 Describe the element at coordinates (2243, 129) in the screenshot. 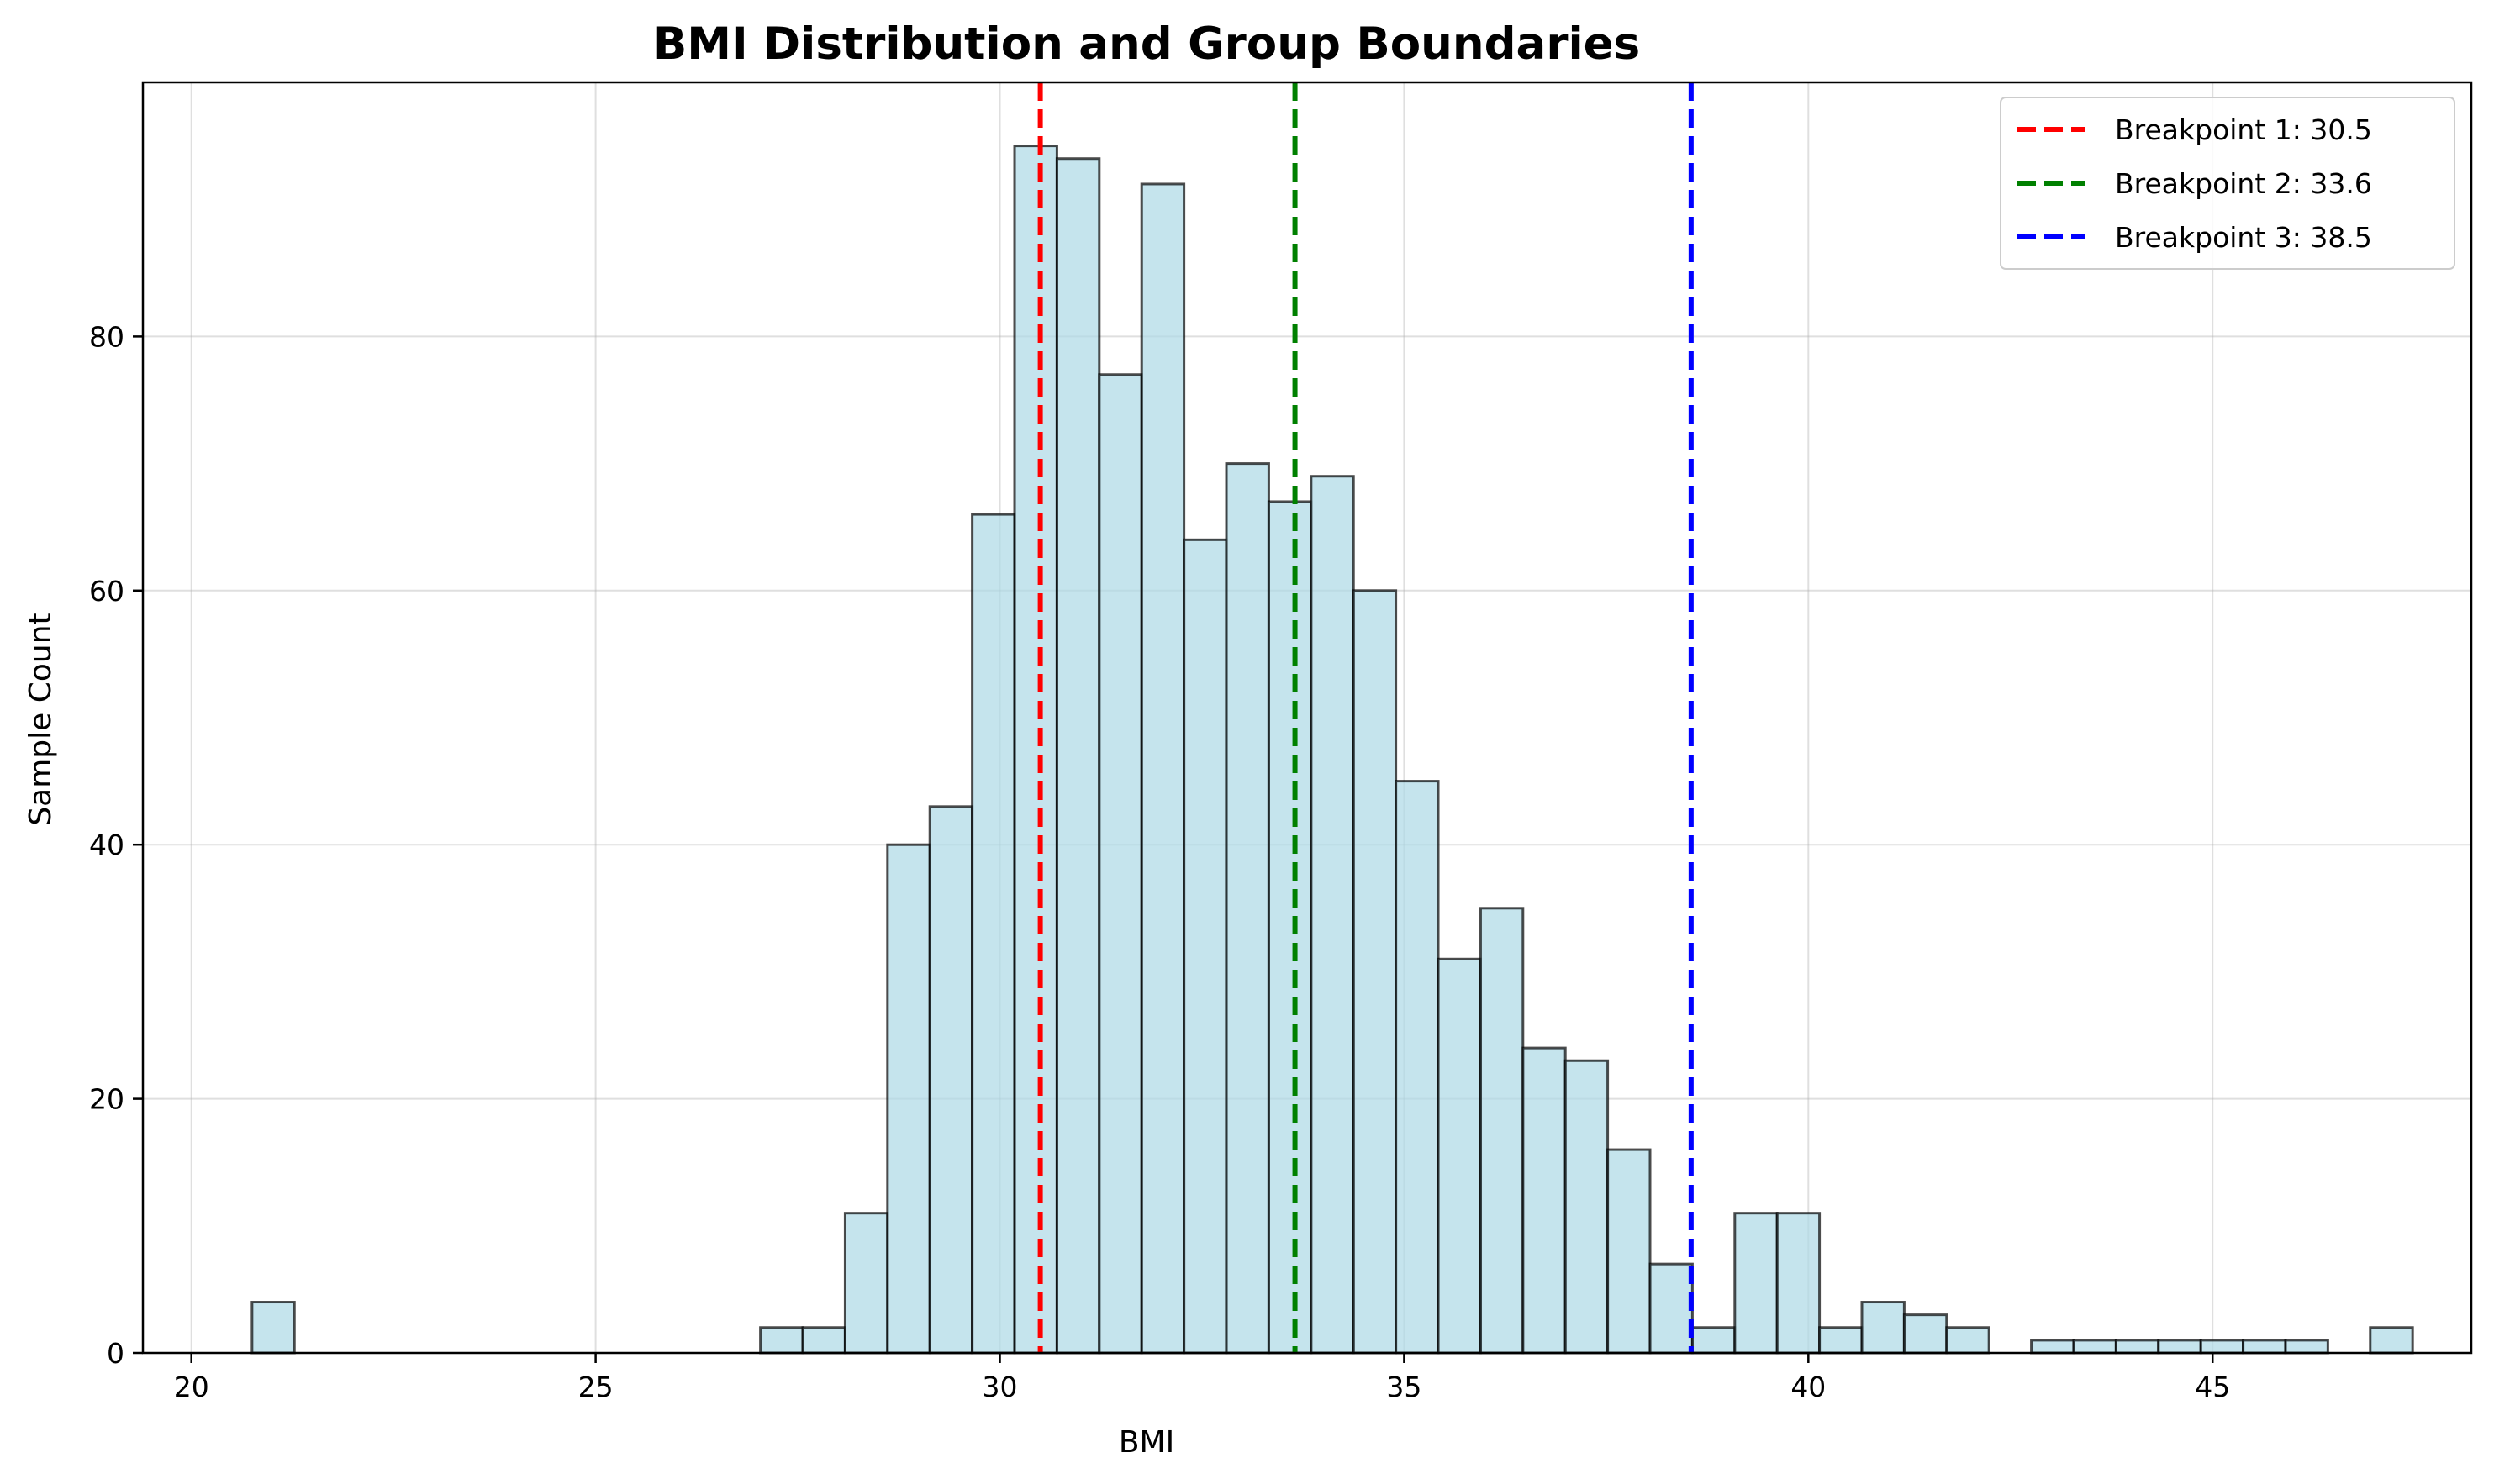

I see `legend-label-1: Breakpoint 1: 30.5` at that location.